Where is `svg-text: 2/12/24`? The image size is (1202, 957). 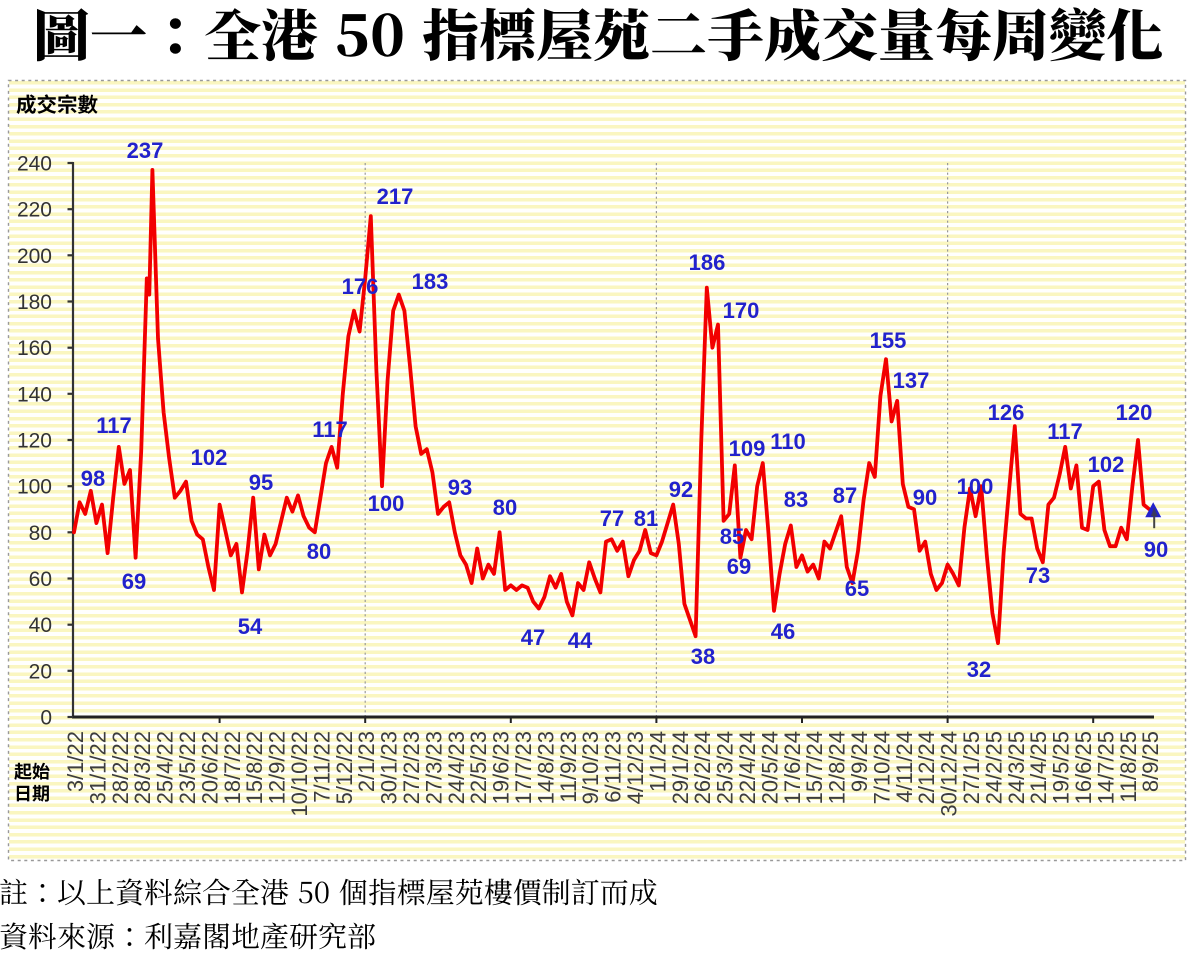
svg-text: 2/12/24 is located at coordinates (926, 767).